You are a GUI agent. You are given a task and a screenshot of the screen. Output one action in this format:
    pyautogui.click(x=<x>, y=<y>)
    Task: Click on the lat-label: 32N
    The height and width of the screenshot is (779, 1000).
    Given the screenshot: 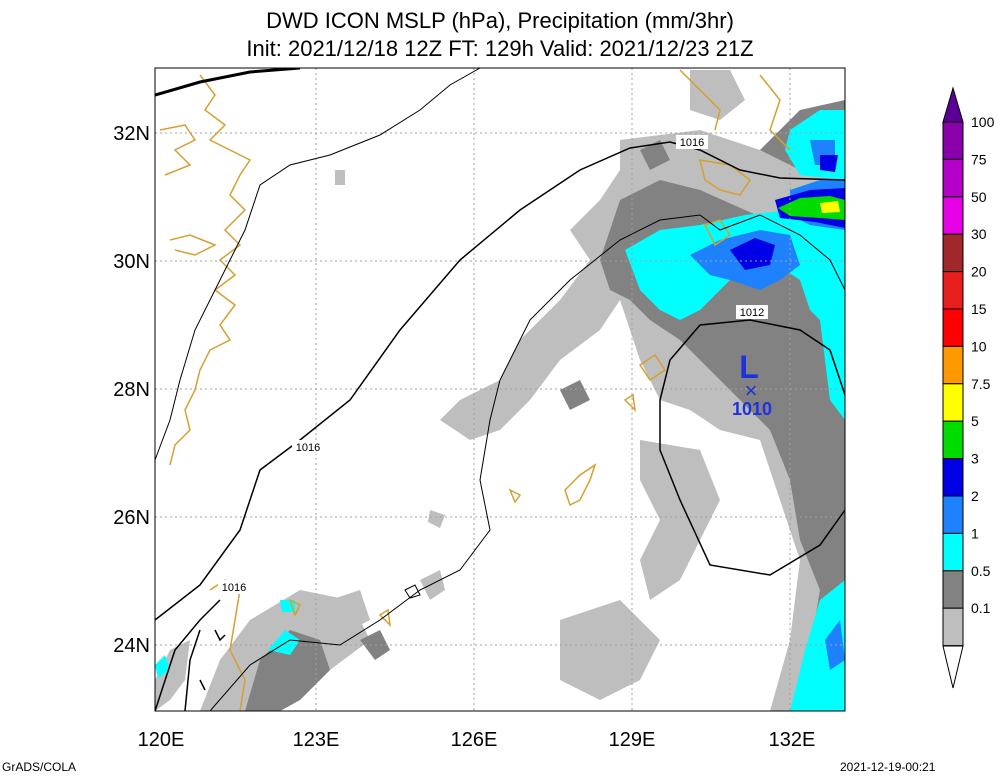 What is the action you would take?
    pyautogui.click(x=131, y=134)
    